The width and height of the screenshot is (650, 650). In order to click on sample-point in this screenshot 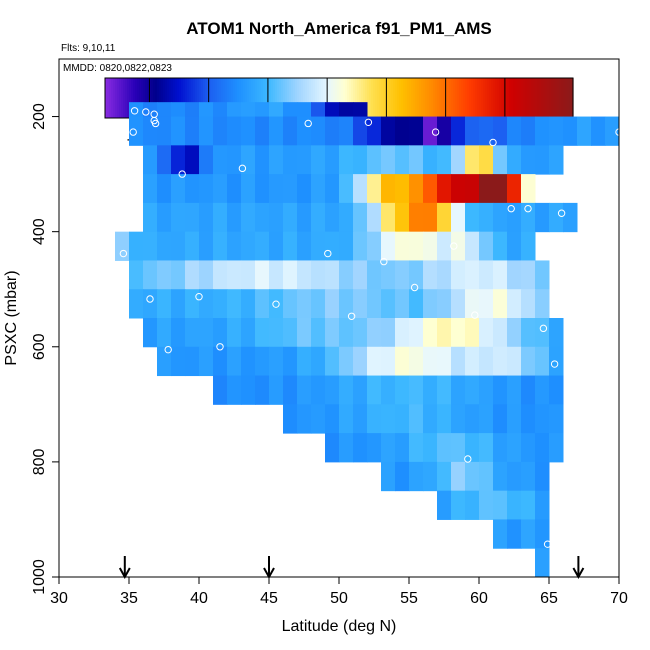, I will do `click(182, 174)`.